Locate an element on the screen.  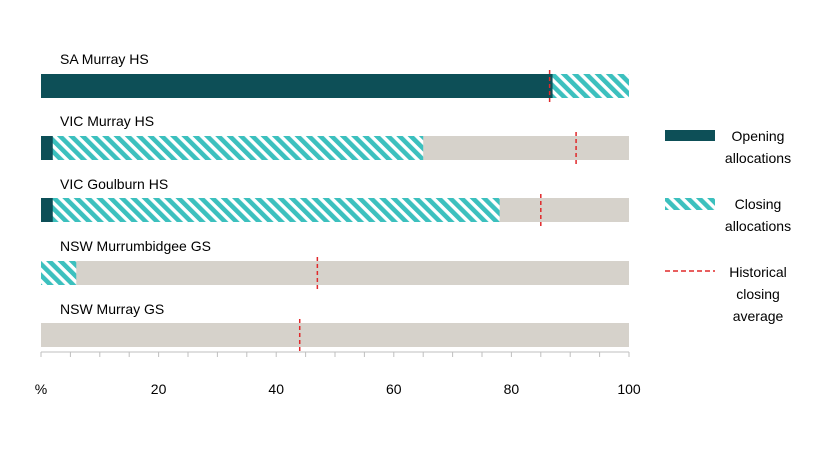
x-tick-label: 20 is located at coordinates (159, 389).